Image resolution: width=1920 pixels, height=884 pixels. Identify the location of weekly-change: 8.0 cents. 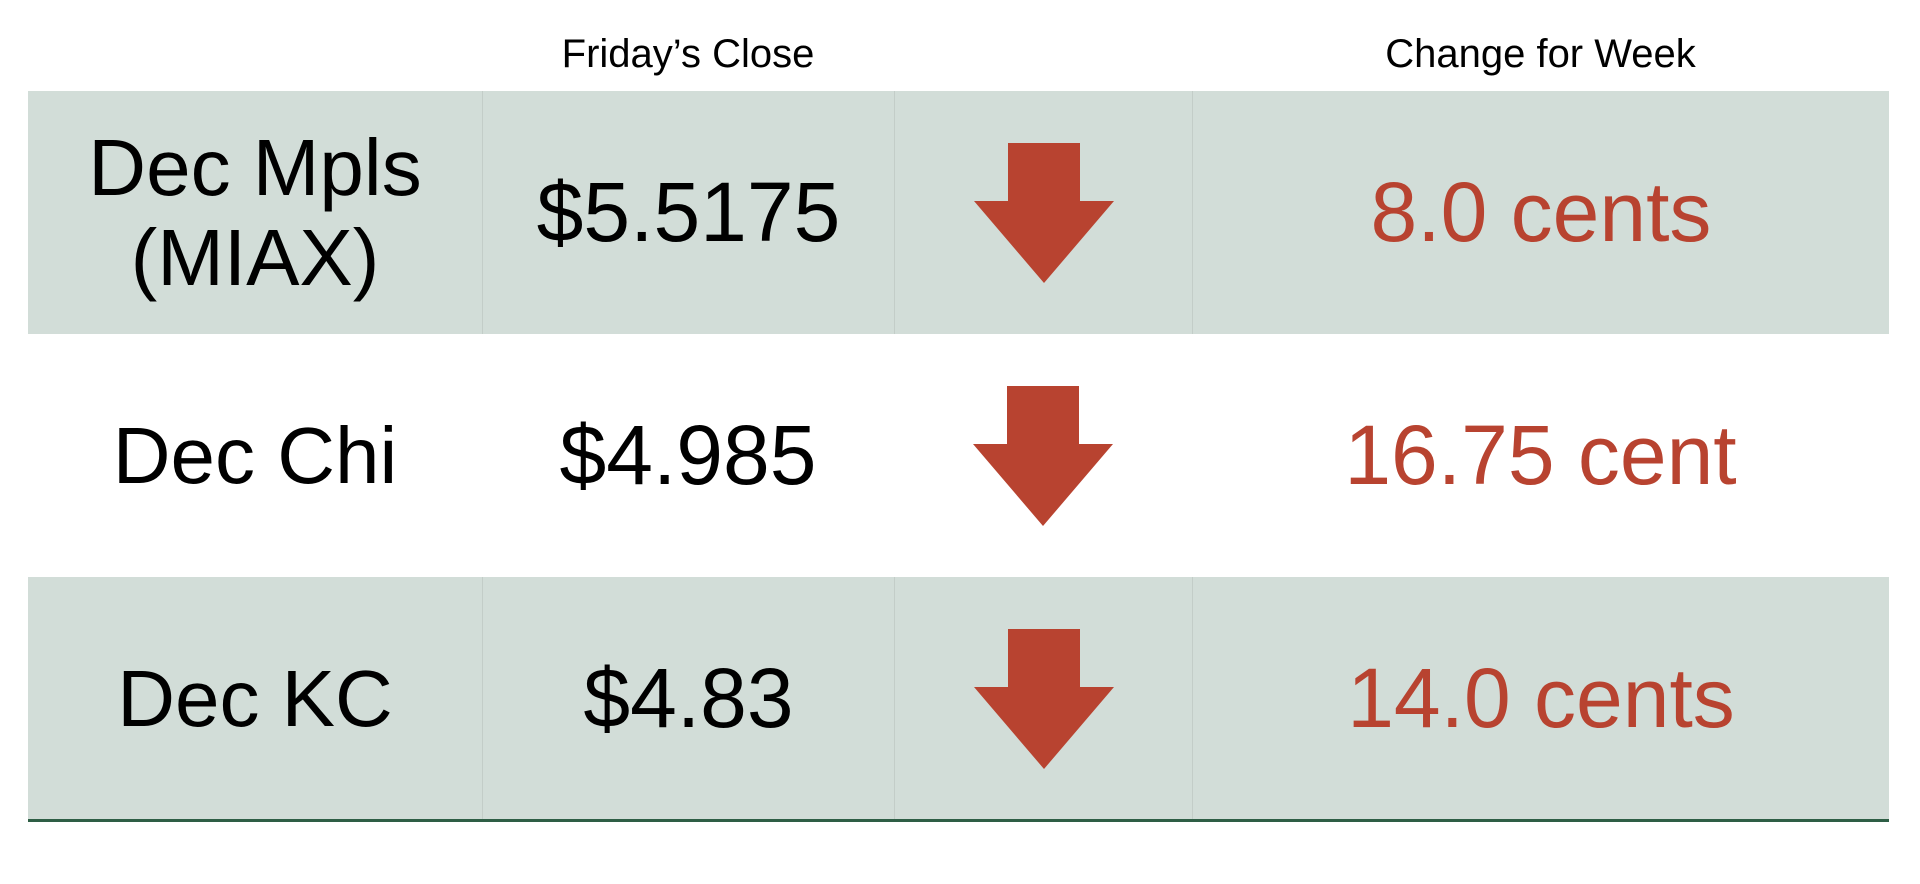
(1541, 212).